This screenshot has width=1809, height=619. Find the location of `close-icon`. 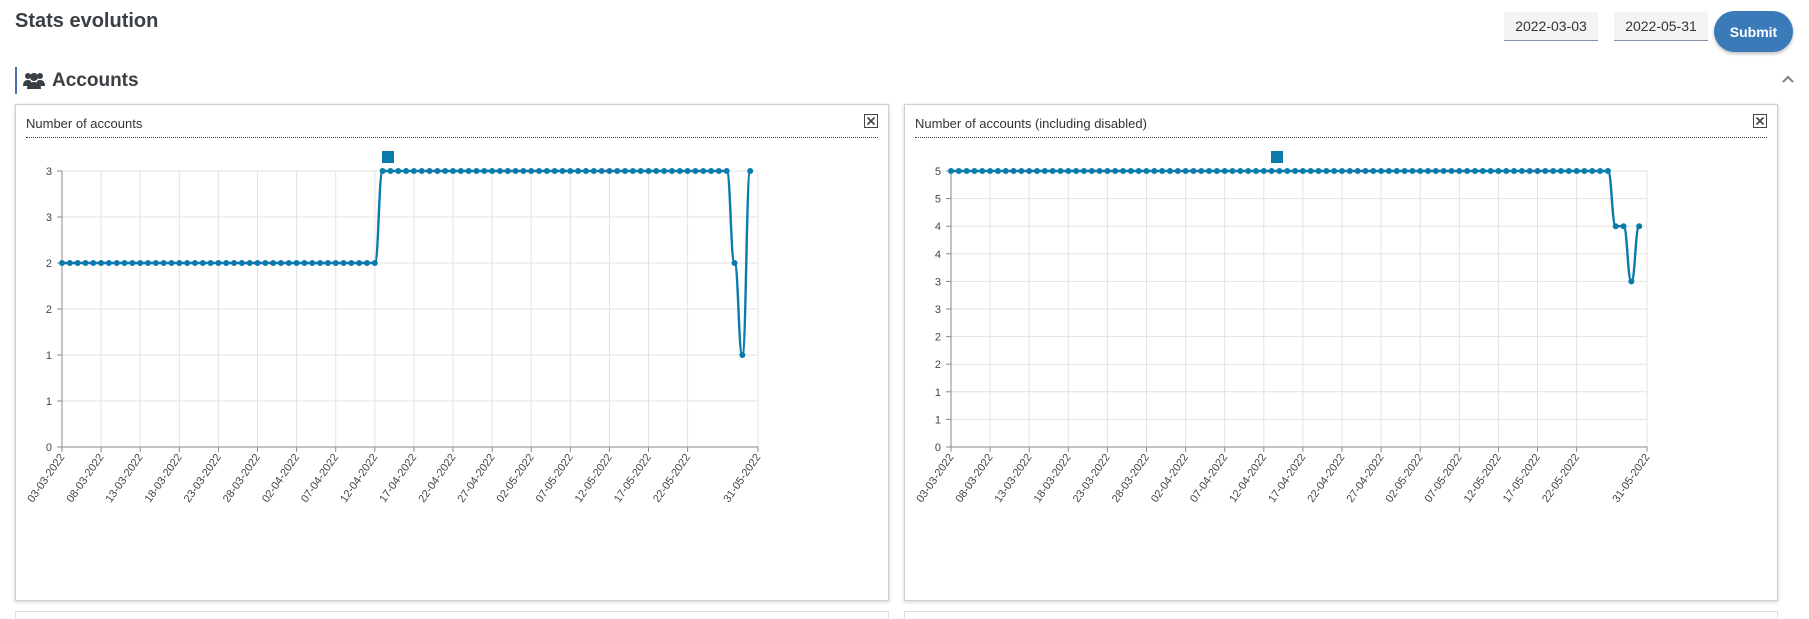

close-icon is located at coordinates (871, 121).